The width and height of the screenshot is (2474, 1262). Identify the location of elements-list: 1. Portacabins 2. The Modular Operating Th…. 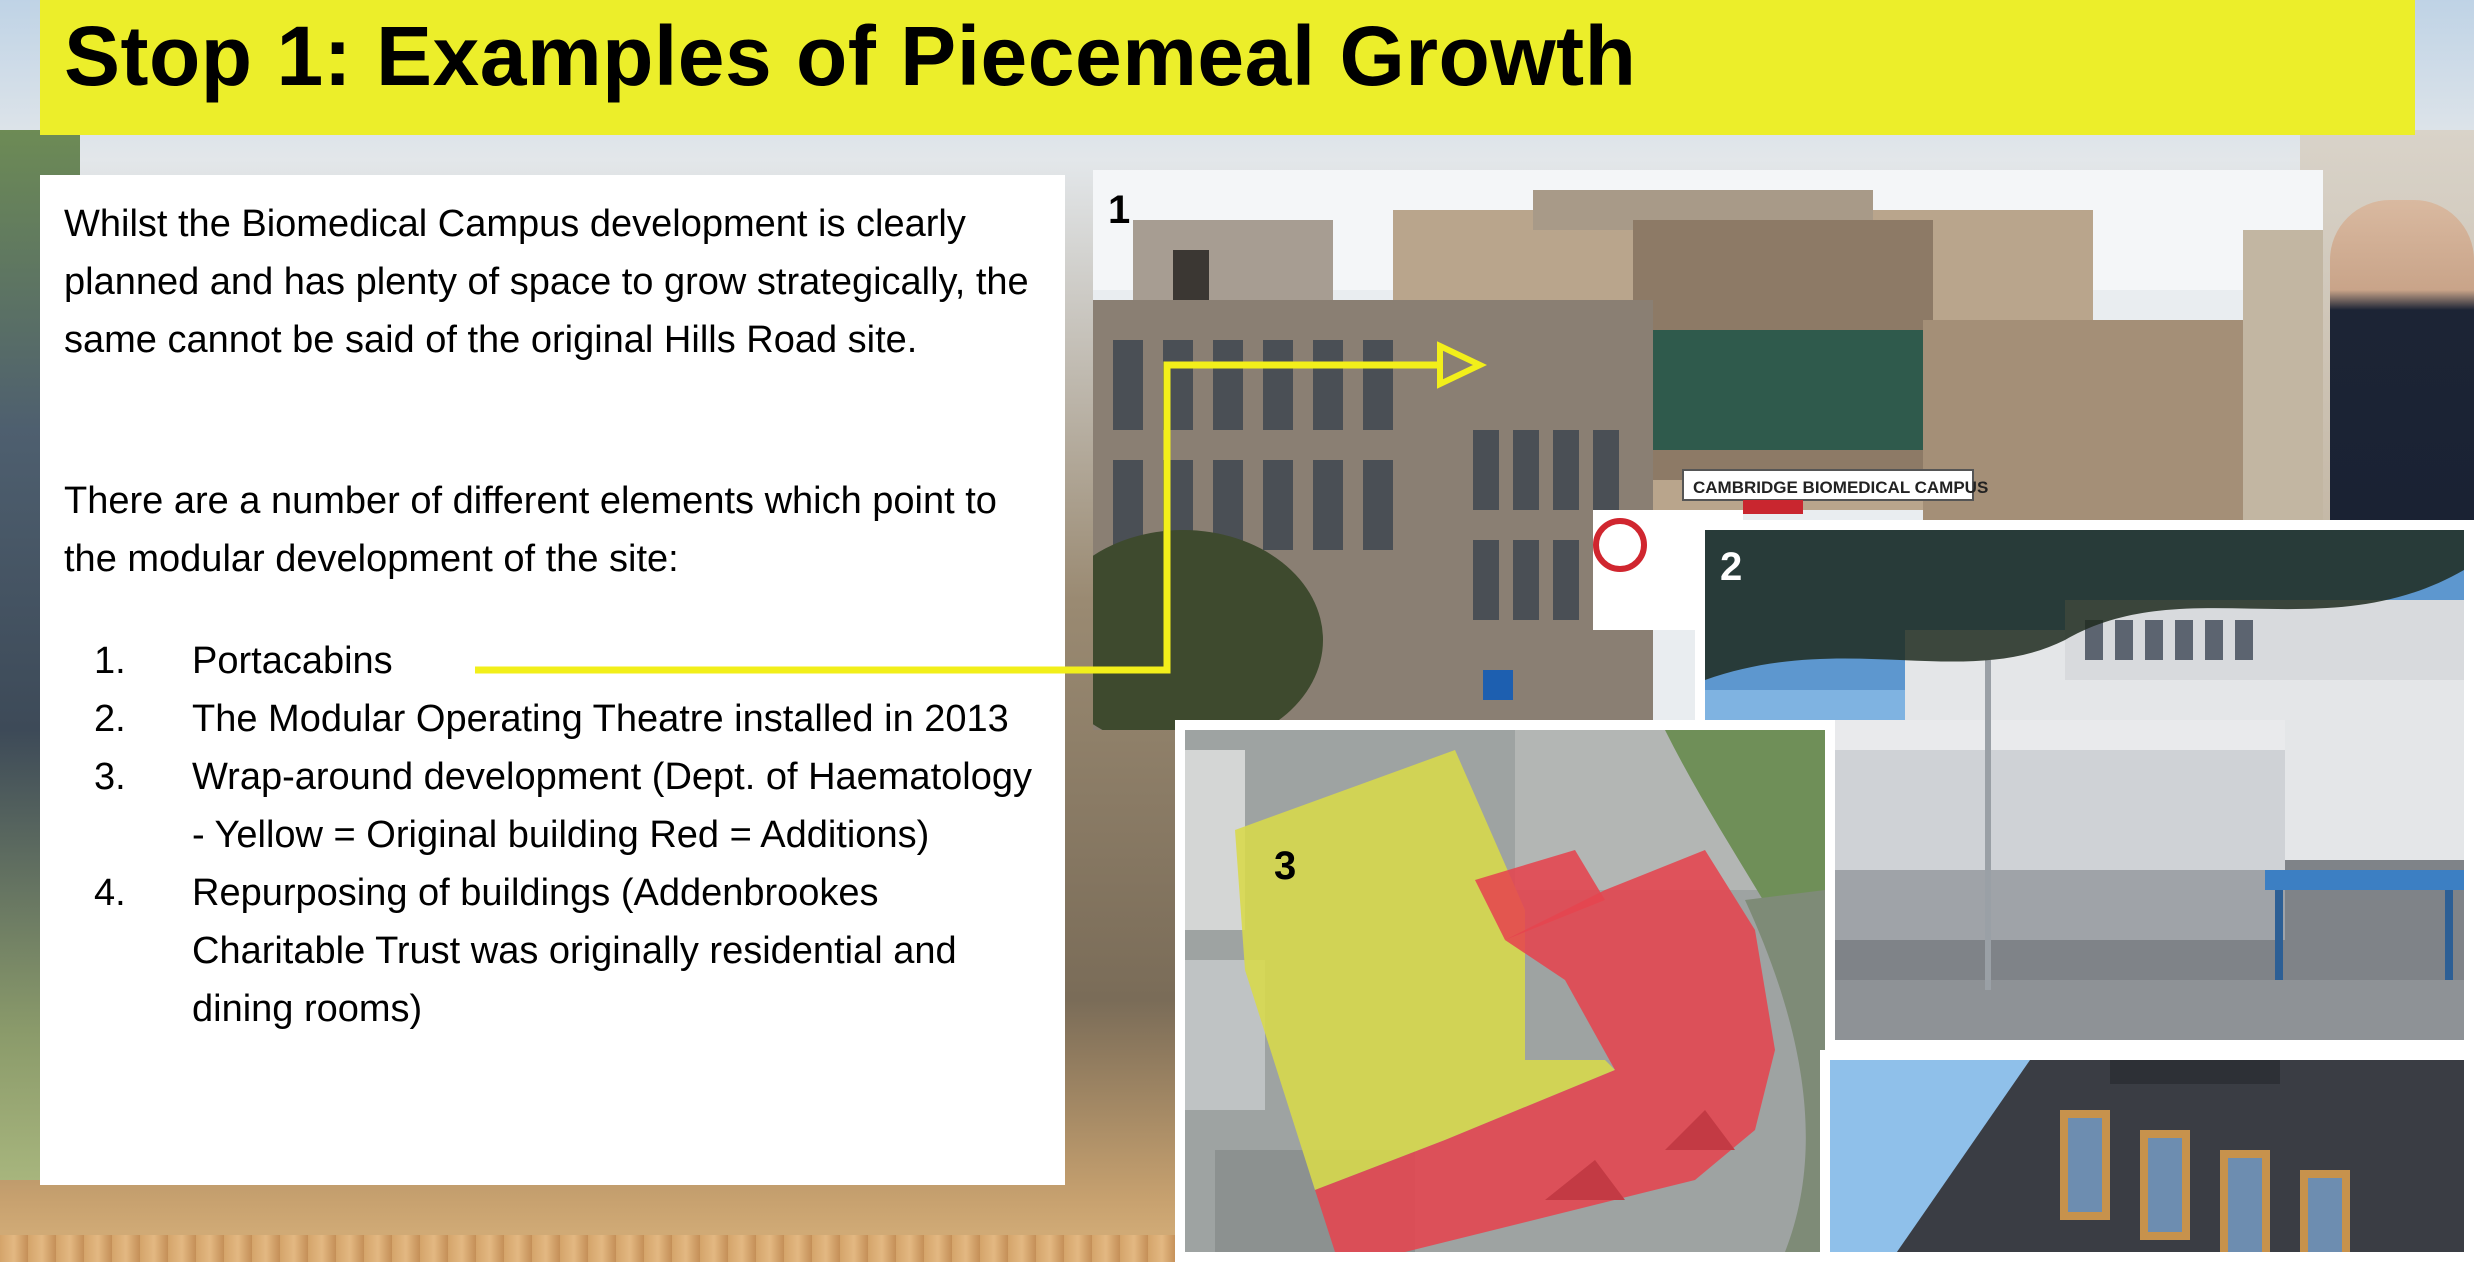
(554, 835).